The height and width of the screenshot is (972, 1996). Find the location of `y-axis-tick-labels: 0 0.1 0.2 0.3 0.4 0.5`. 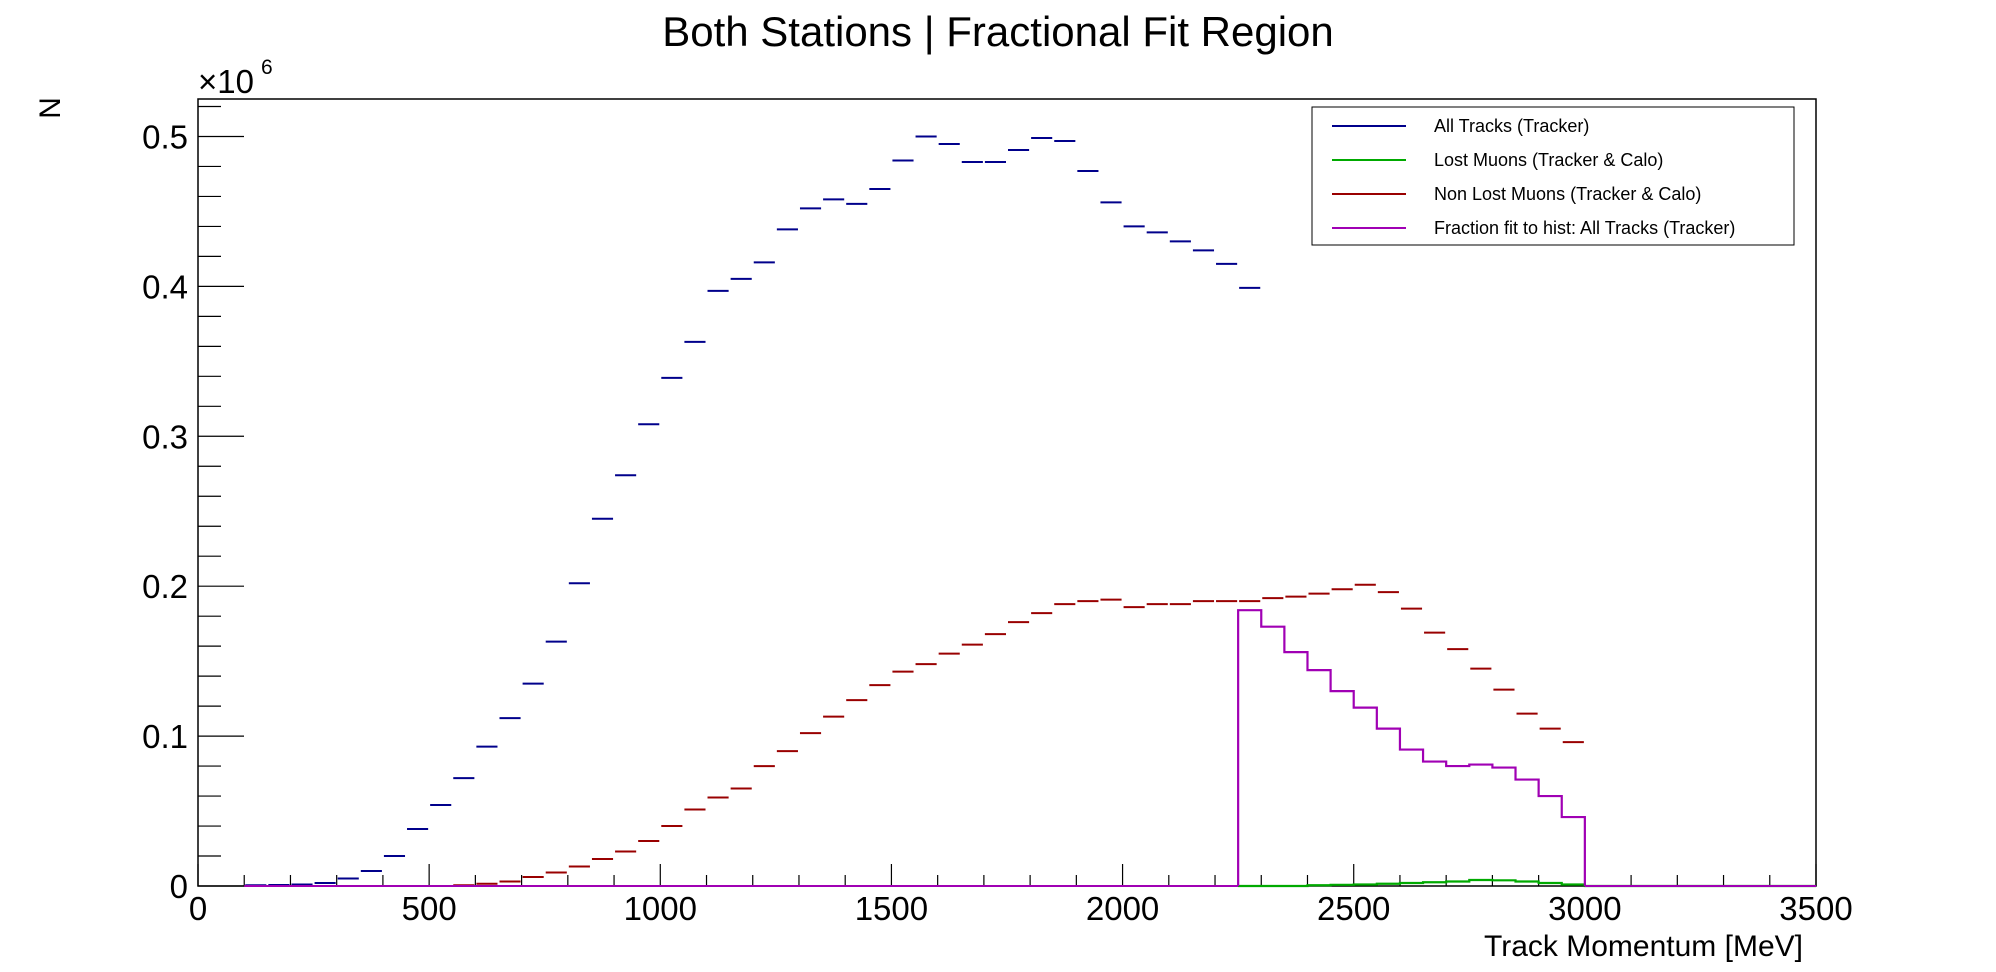

y-axis-tick-labels: 0 0.1 0.2 0.3 0.4 0.5 is located at coordinates (165, 511).